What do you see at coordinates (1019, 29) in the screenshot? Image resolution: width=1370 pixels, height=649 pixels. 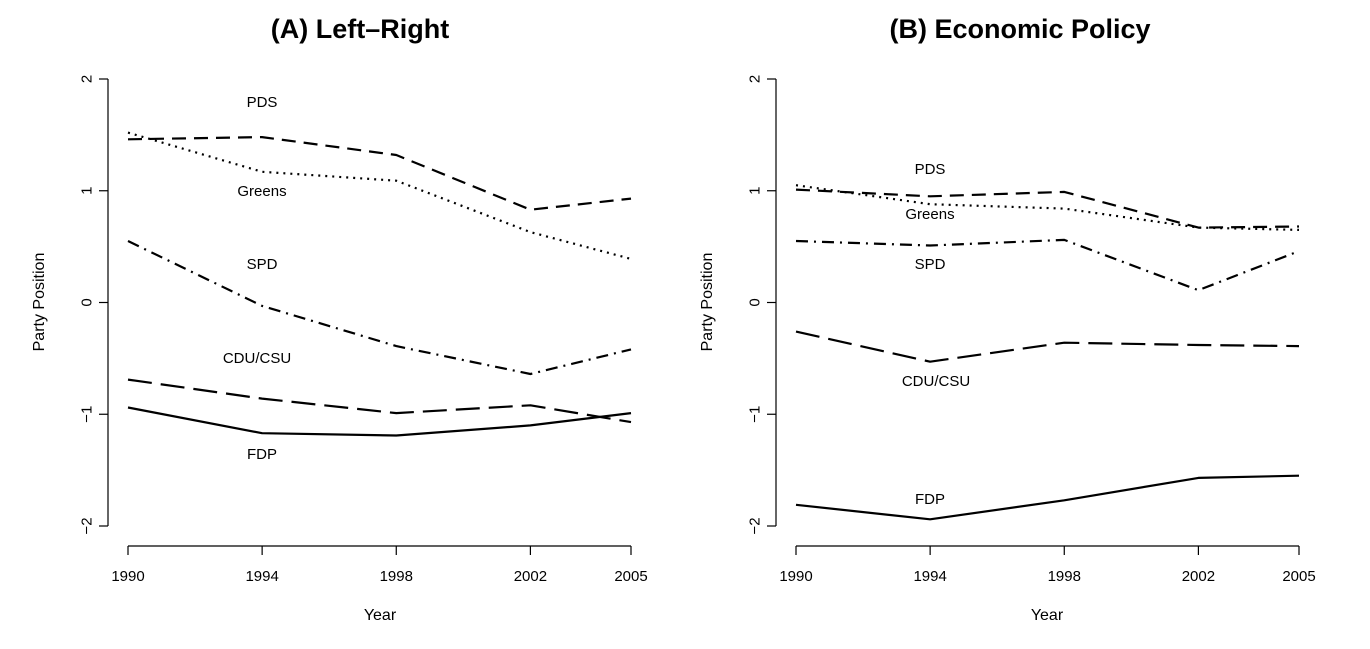 I see `chart-title: (B) Economic Policy` at bounding box center [1019, 29].